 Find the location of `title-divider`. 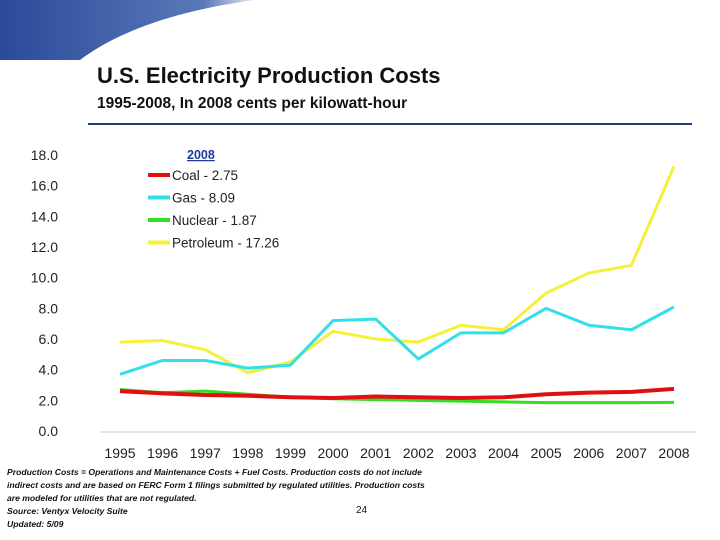

title-divider is located at coordinates (390, 124).